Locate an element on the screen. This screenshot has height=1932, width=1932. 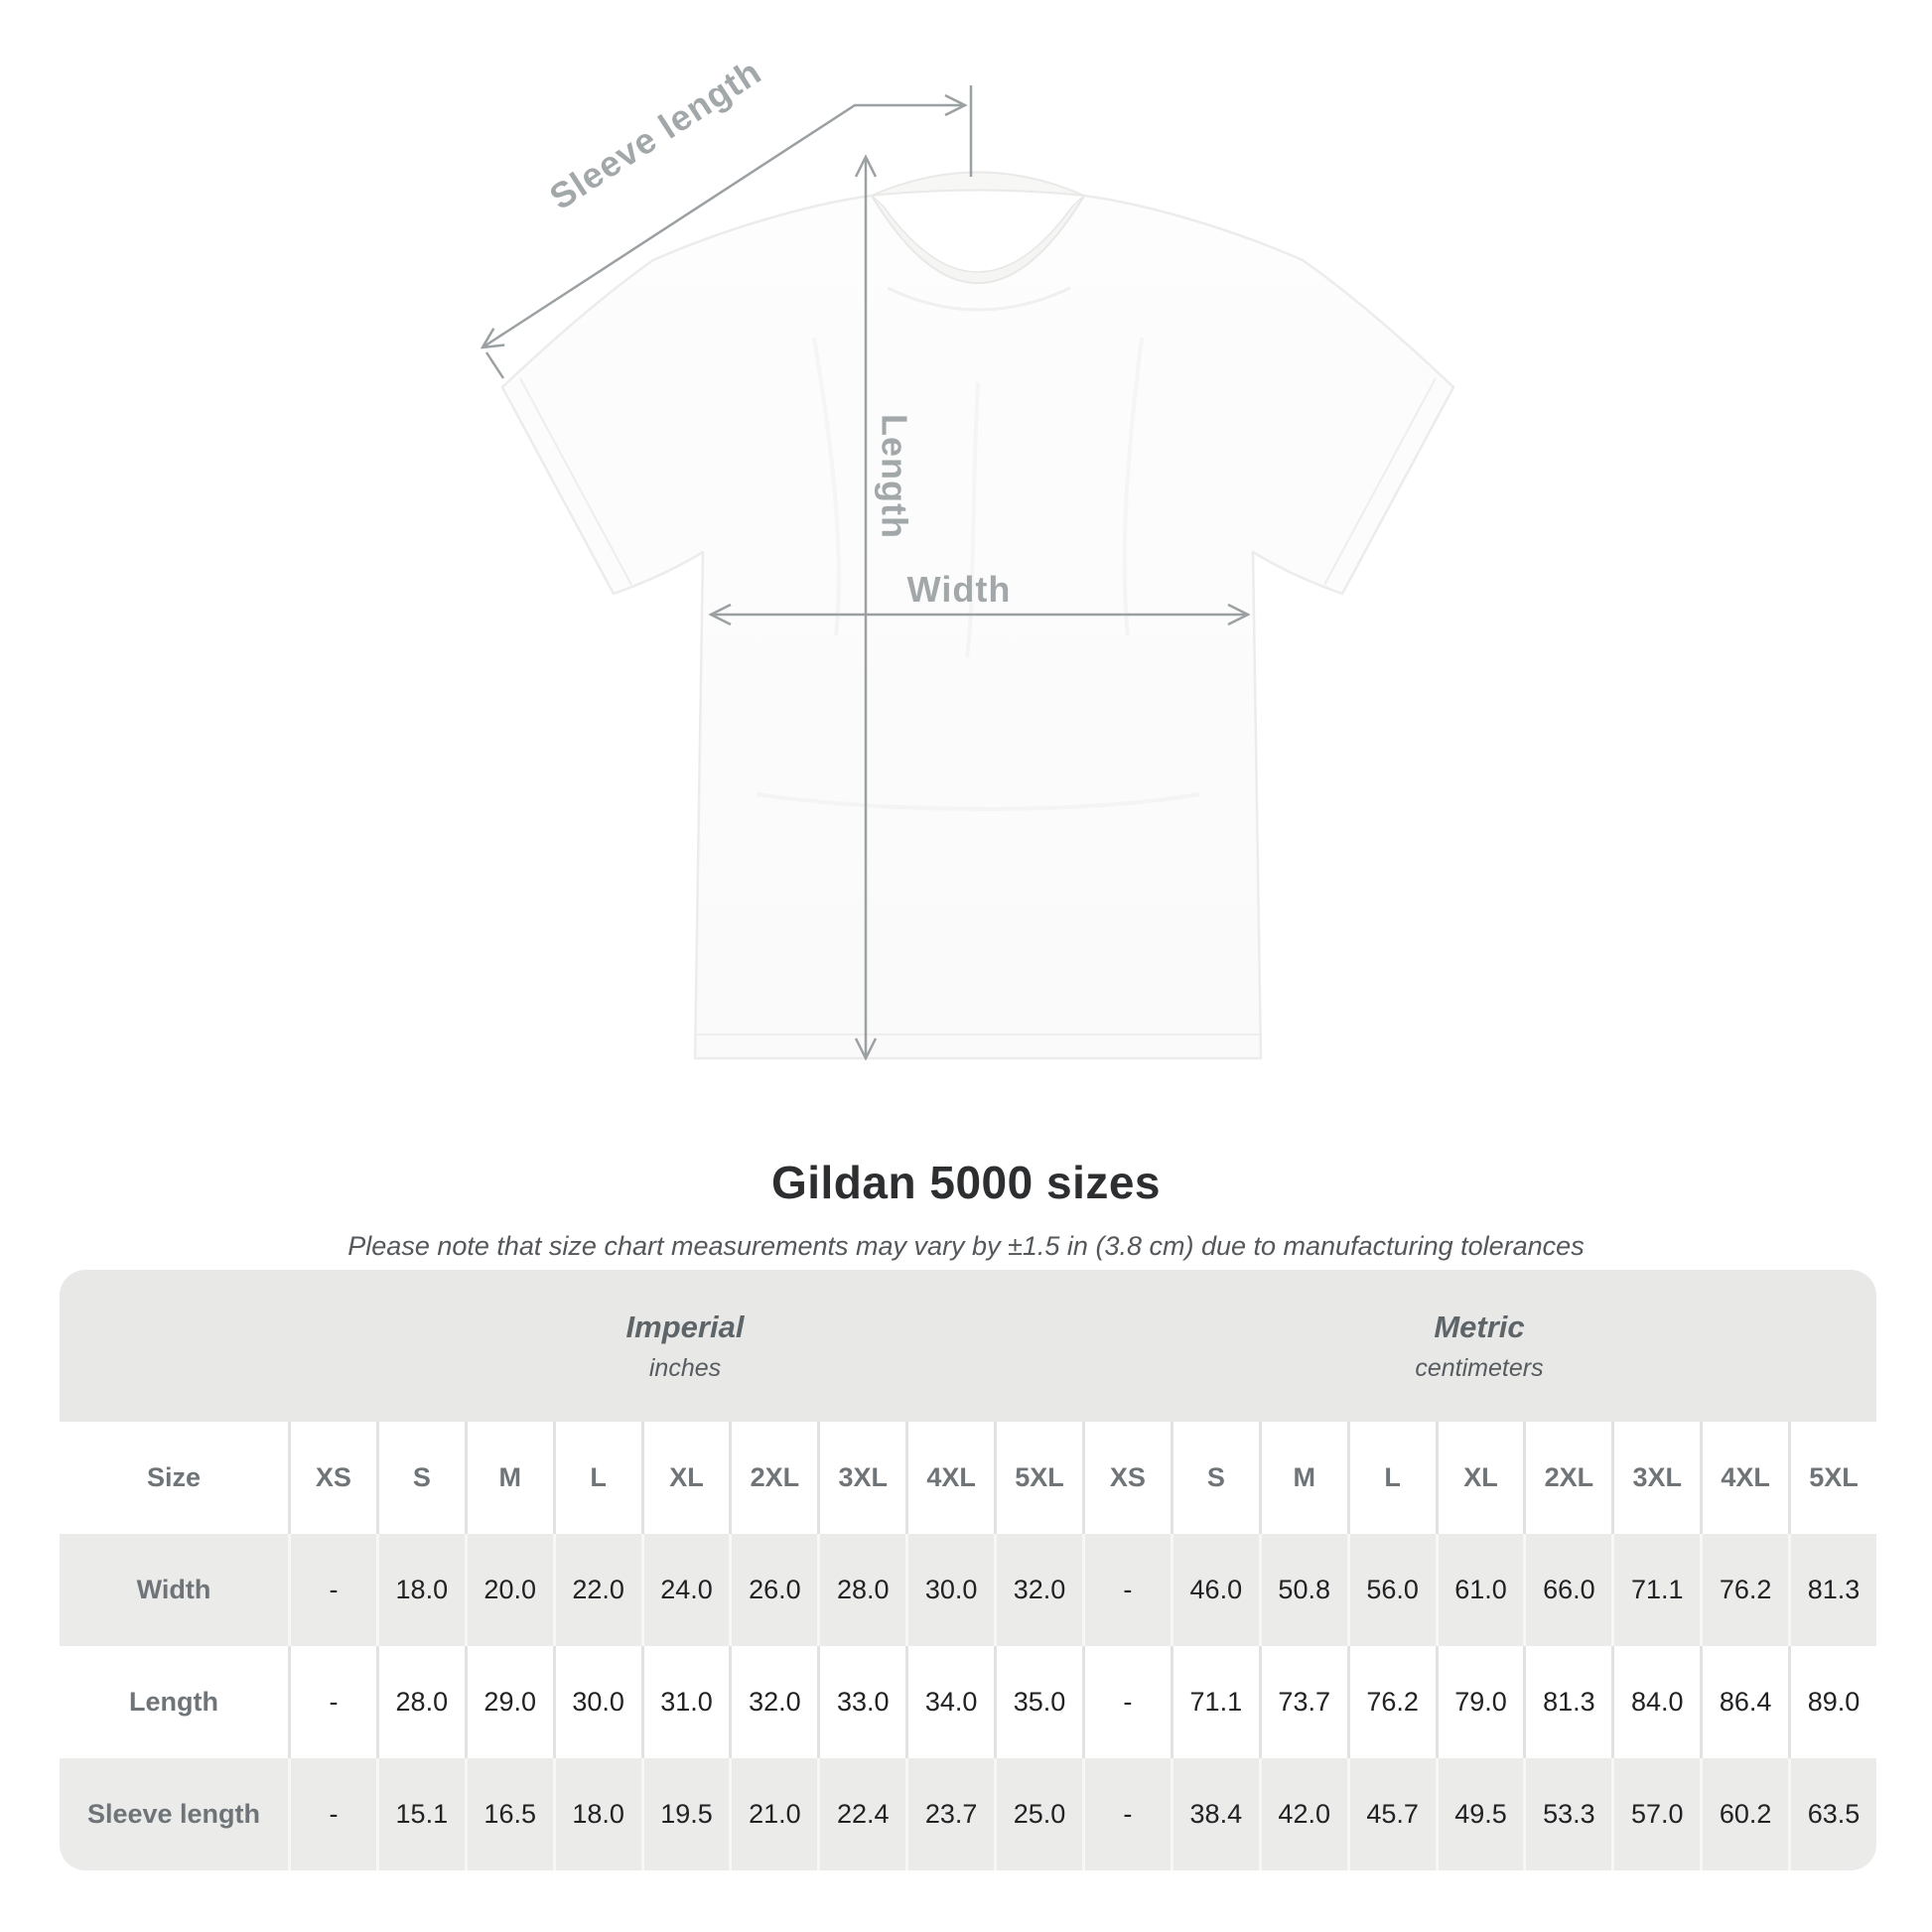
table-cell: 23.7 is located at coordinates (950, 1814).